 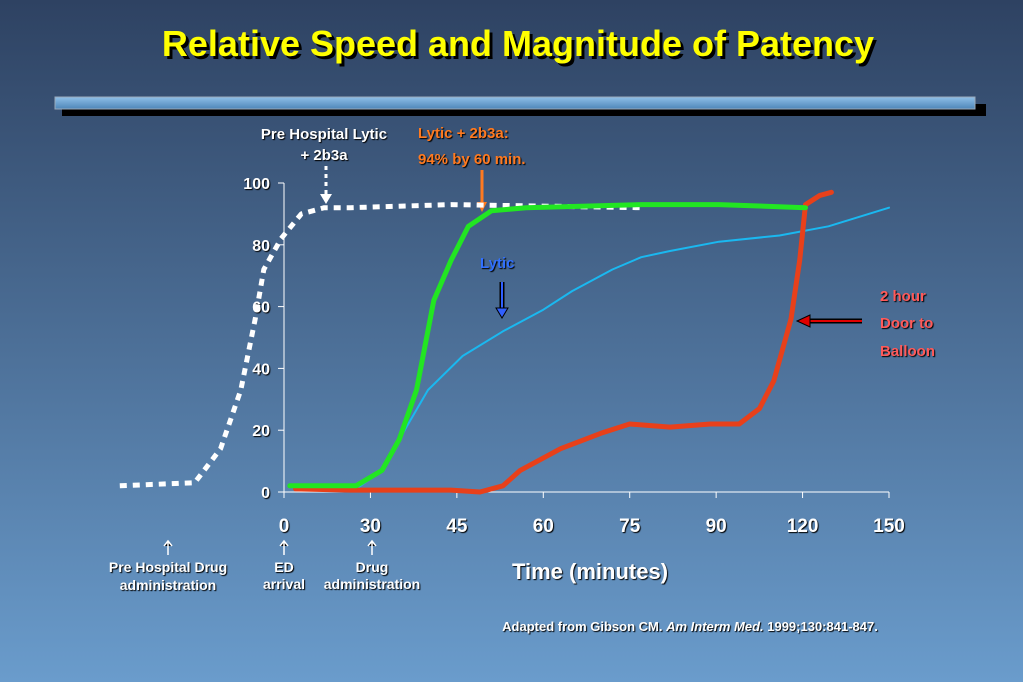 I want to click on annotation: Drug, so click(x=372, y=567).